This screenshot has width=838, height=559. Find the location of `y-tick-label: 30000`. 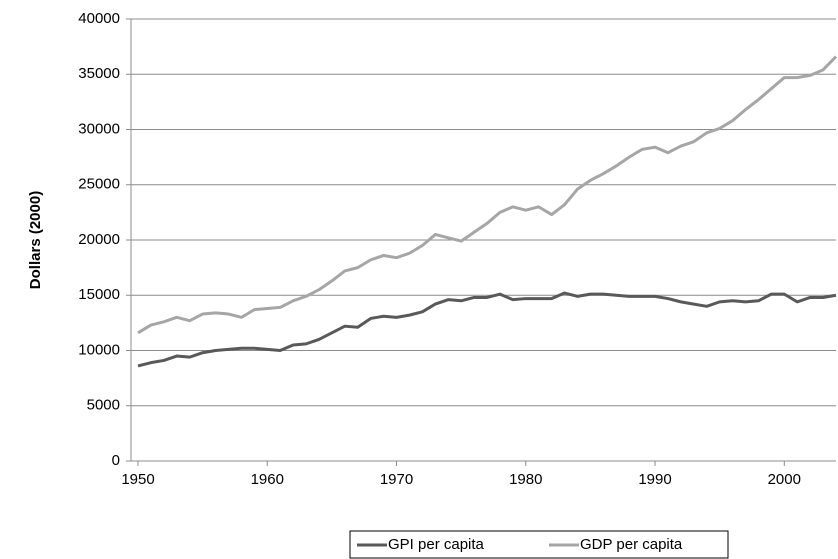

y-tick-label: 30000 is located at coordinates (99, 128).